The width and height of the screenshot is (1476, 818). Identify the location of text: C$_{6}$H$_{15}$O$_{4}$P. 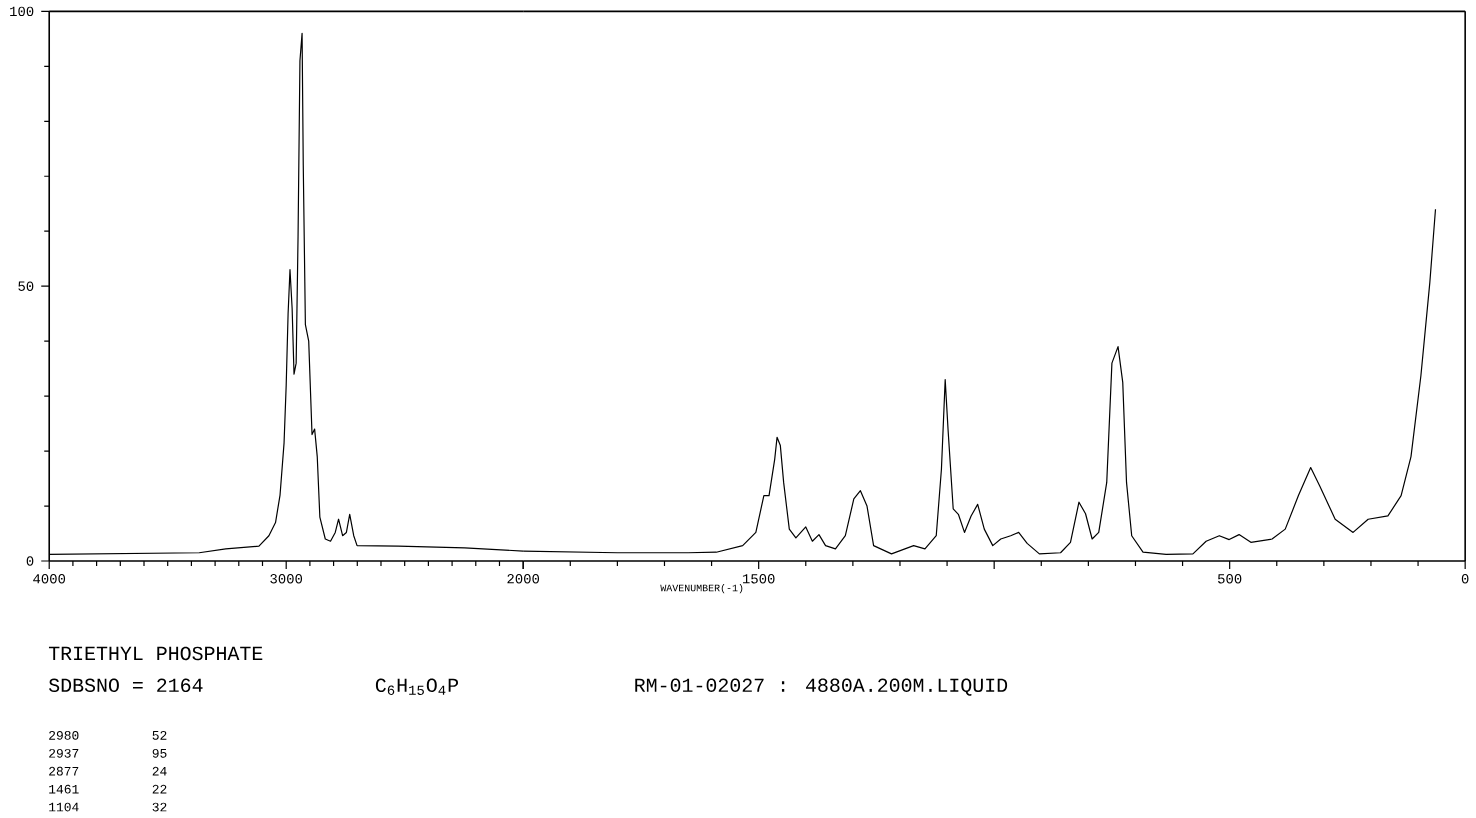
(417, 687).